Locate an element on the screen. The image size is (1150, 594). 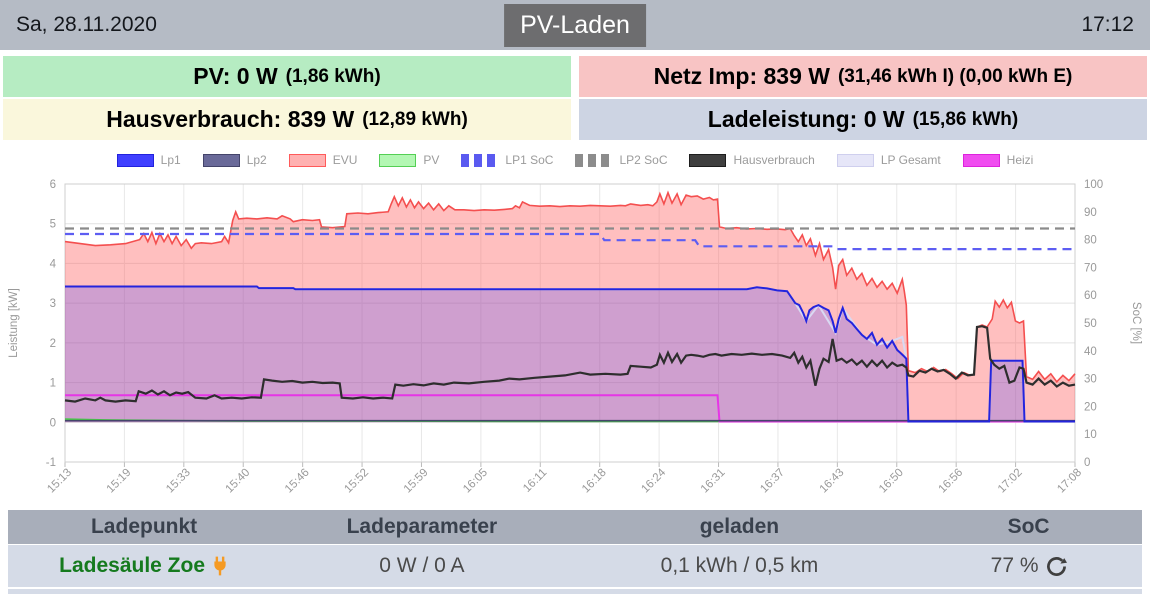
legend-item-lp-gesamt: LP Gesamt is located at coordinates (888, 160).